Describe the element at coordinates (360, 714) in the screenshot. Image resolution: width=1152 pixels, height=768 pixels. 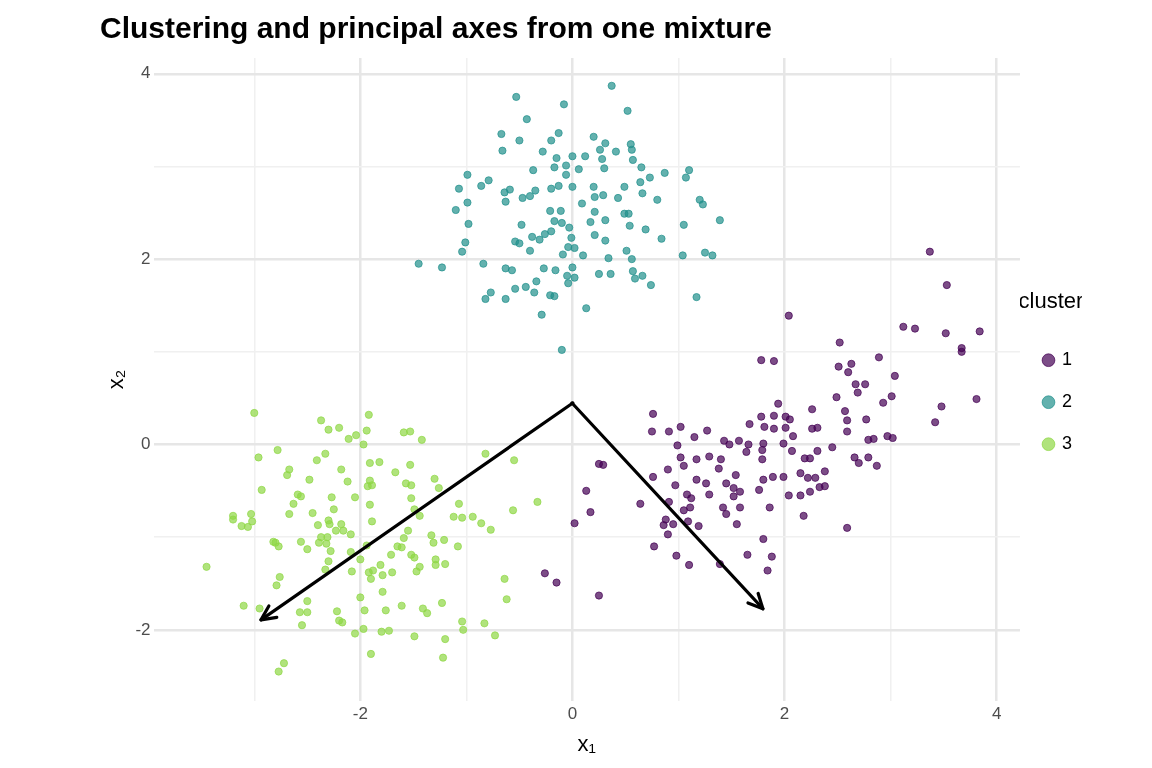
I see `x-tick-label: -2` at that location.